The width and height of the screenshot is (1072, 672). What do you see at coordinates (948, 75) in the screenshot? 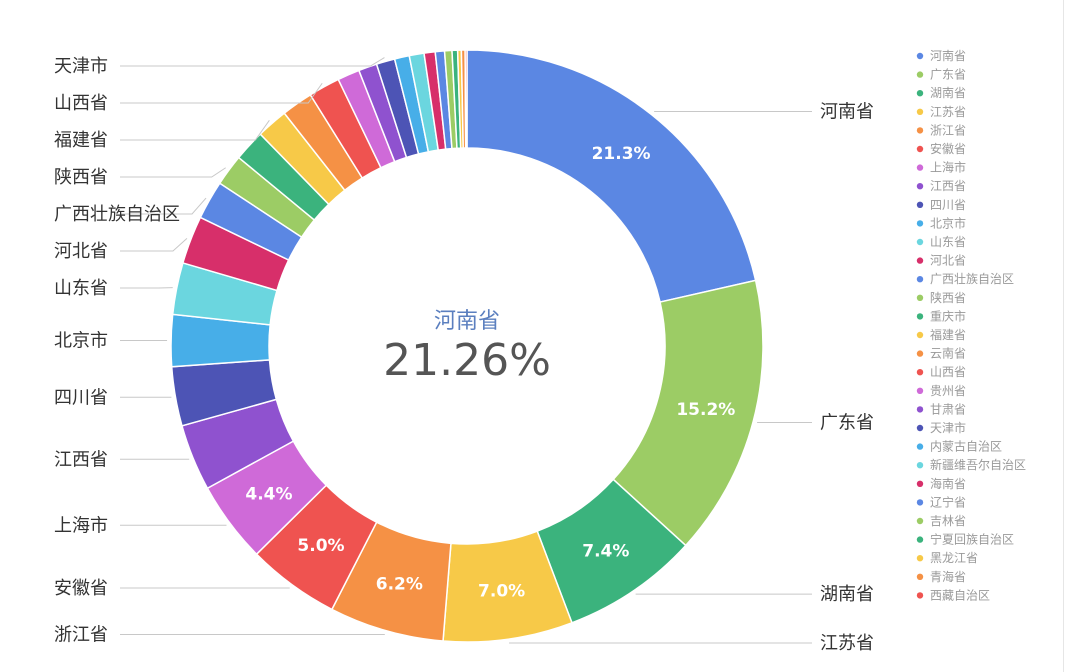
I see `legend-label-1: 广东省` at bounding box center [948, 75].